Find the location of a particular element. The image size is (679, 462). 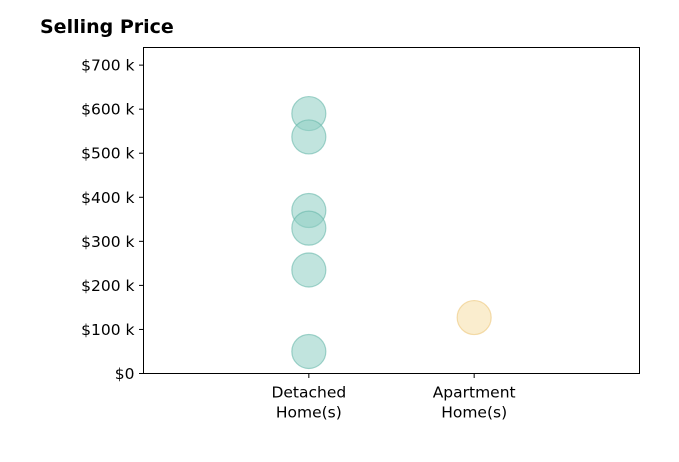

chart-title: Selling Price is located at coordinates (107, 27).